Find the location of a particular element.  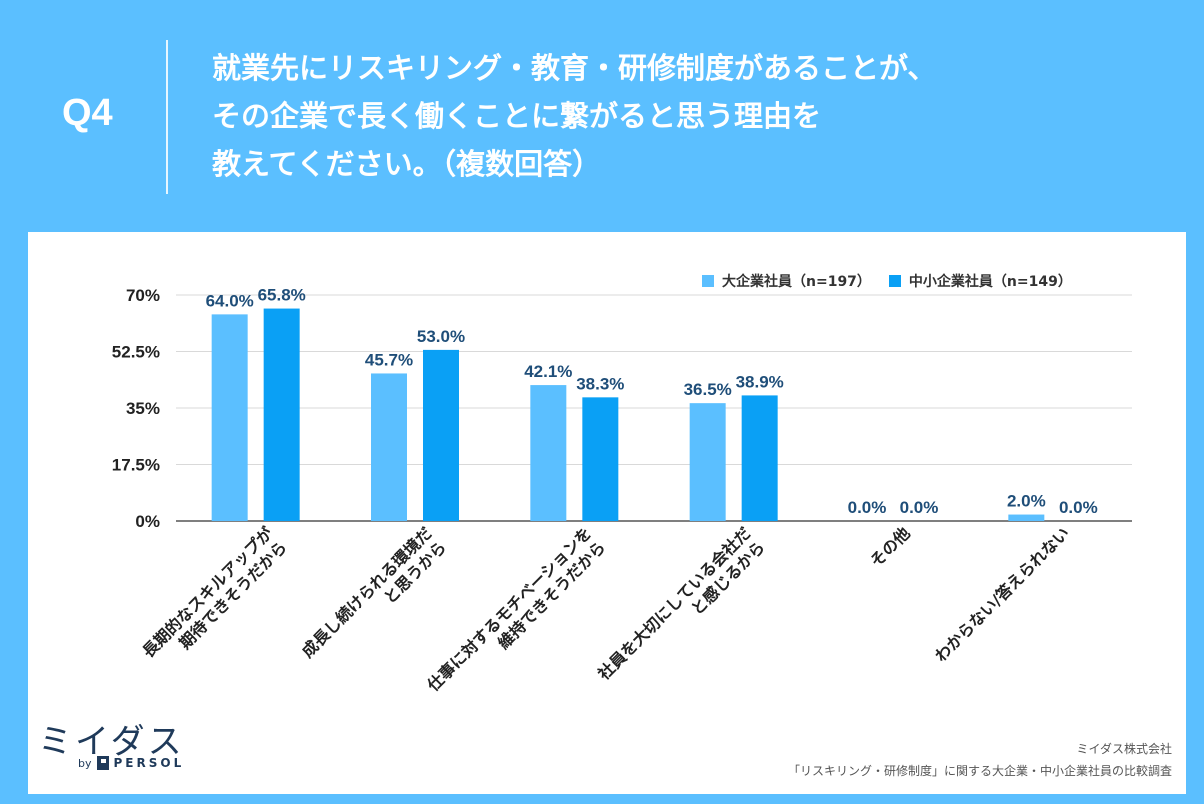

x-tick-label: 社員を大切にしている会社だと感じるから is located at coordinates (681, 610).